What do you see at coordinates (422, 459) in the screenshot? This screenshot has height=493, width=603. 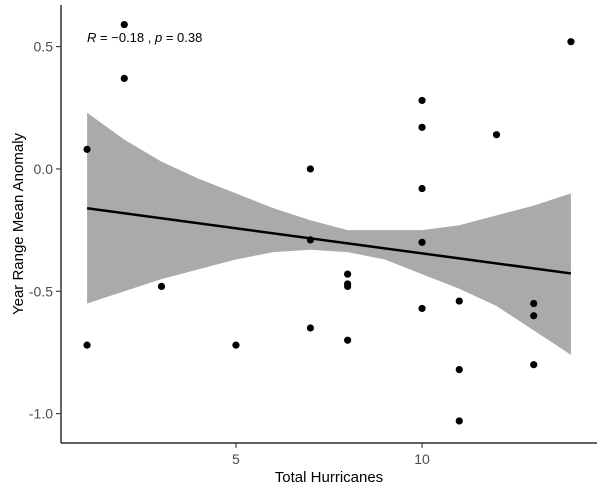 I see `x-tick-label: 10` at bounding box center [422, 459].